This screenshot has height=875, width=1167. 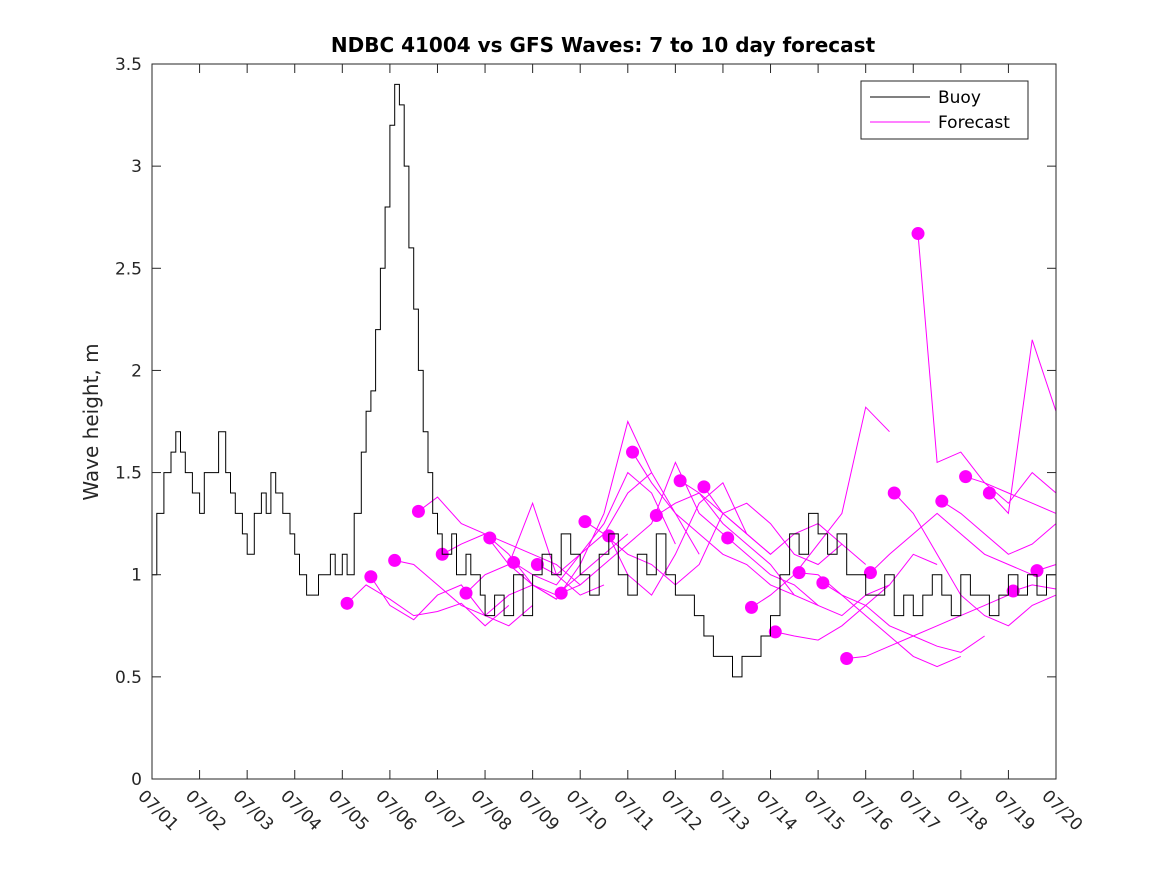 I want to click on y-tick-label: 2, so click(x=136, y=371).